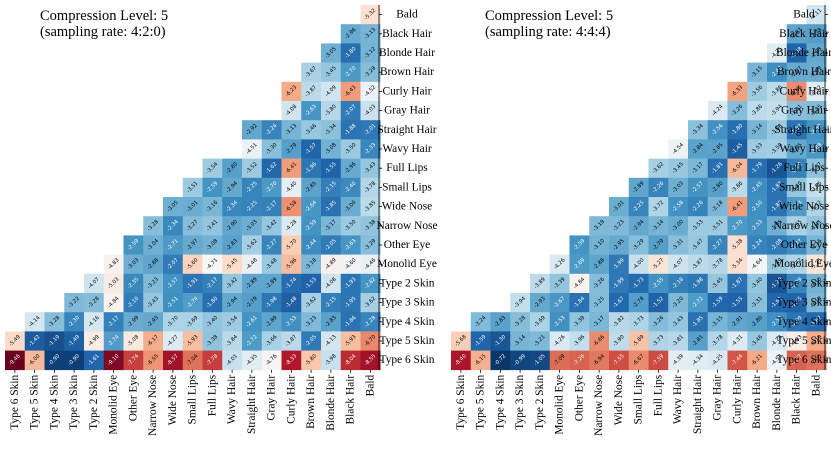  I want to click on col-label: Blonde Hair, so click(777, 403).